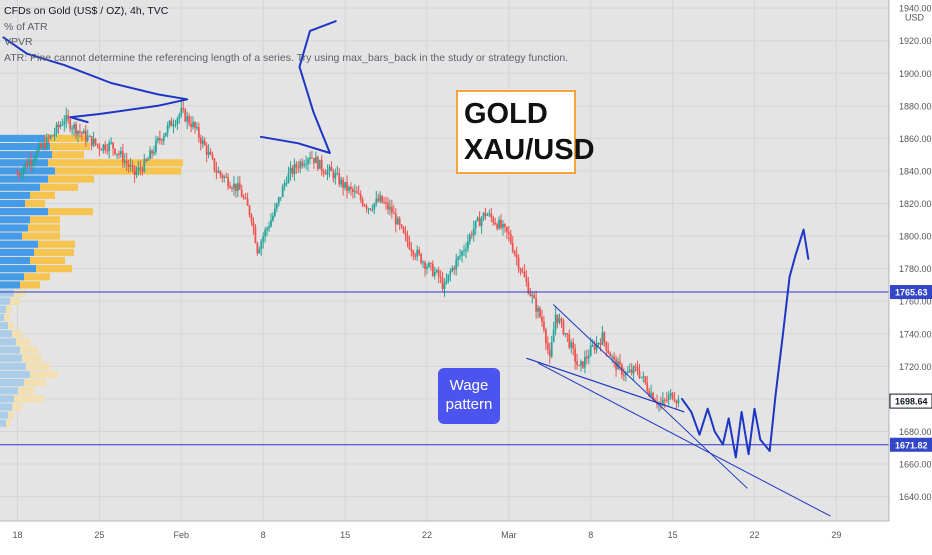 The height and width of the screenshot is (555, 932). What do you see at coordinates (836, 535) in the screenshot?
I see `time-tick-label: 29` at bounding box center [836, 535].